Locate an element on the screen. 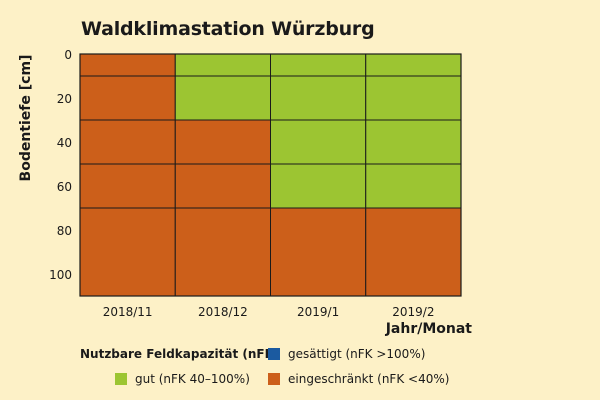 This screenshot has width=600, height=400. y-tick-label: 0 is located at coordinates (68, 55).